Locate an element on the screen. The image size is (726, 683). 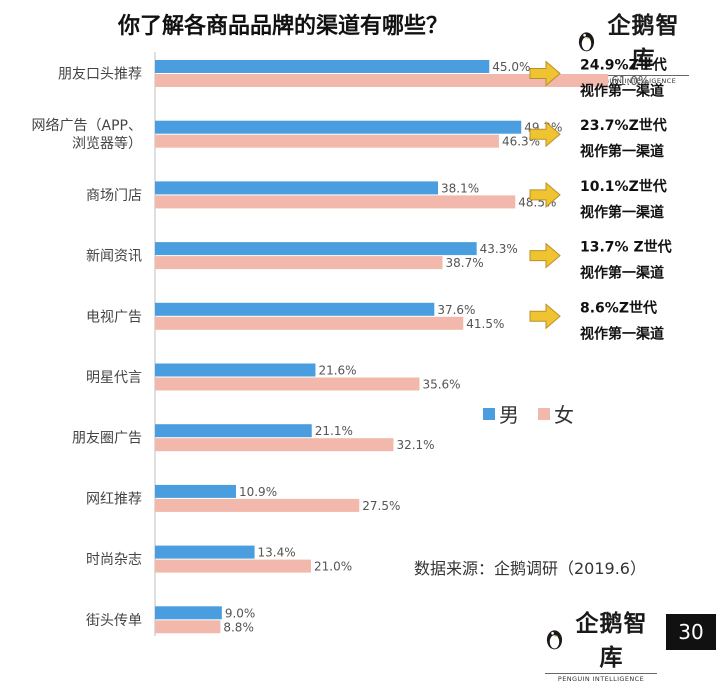
chart-title: 你了解各商品品牌的渠道有哪些？ is located at coordinates (283, 26).